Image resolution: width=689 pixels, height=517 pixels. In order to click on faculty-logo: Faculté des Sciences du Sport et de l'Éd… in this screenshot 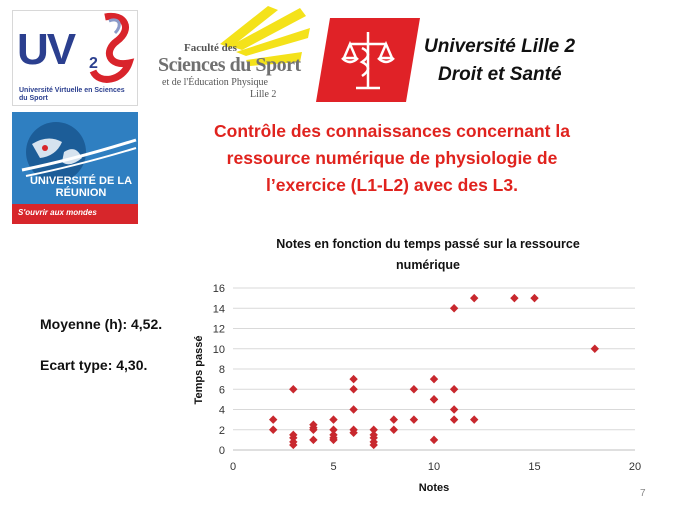, I will do `click(230, 56)`.